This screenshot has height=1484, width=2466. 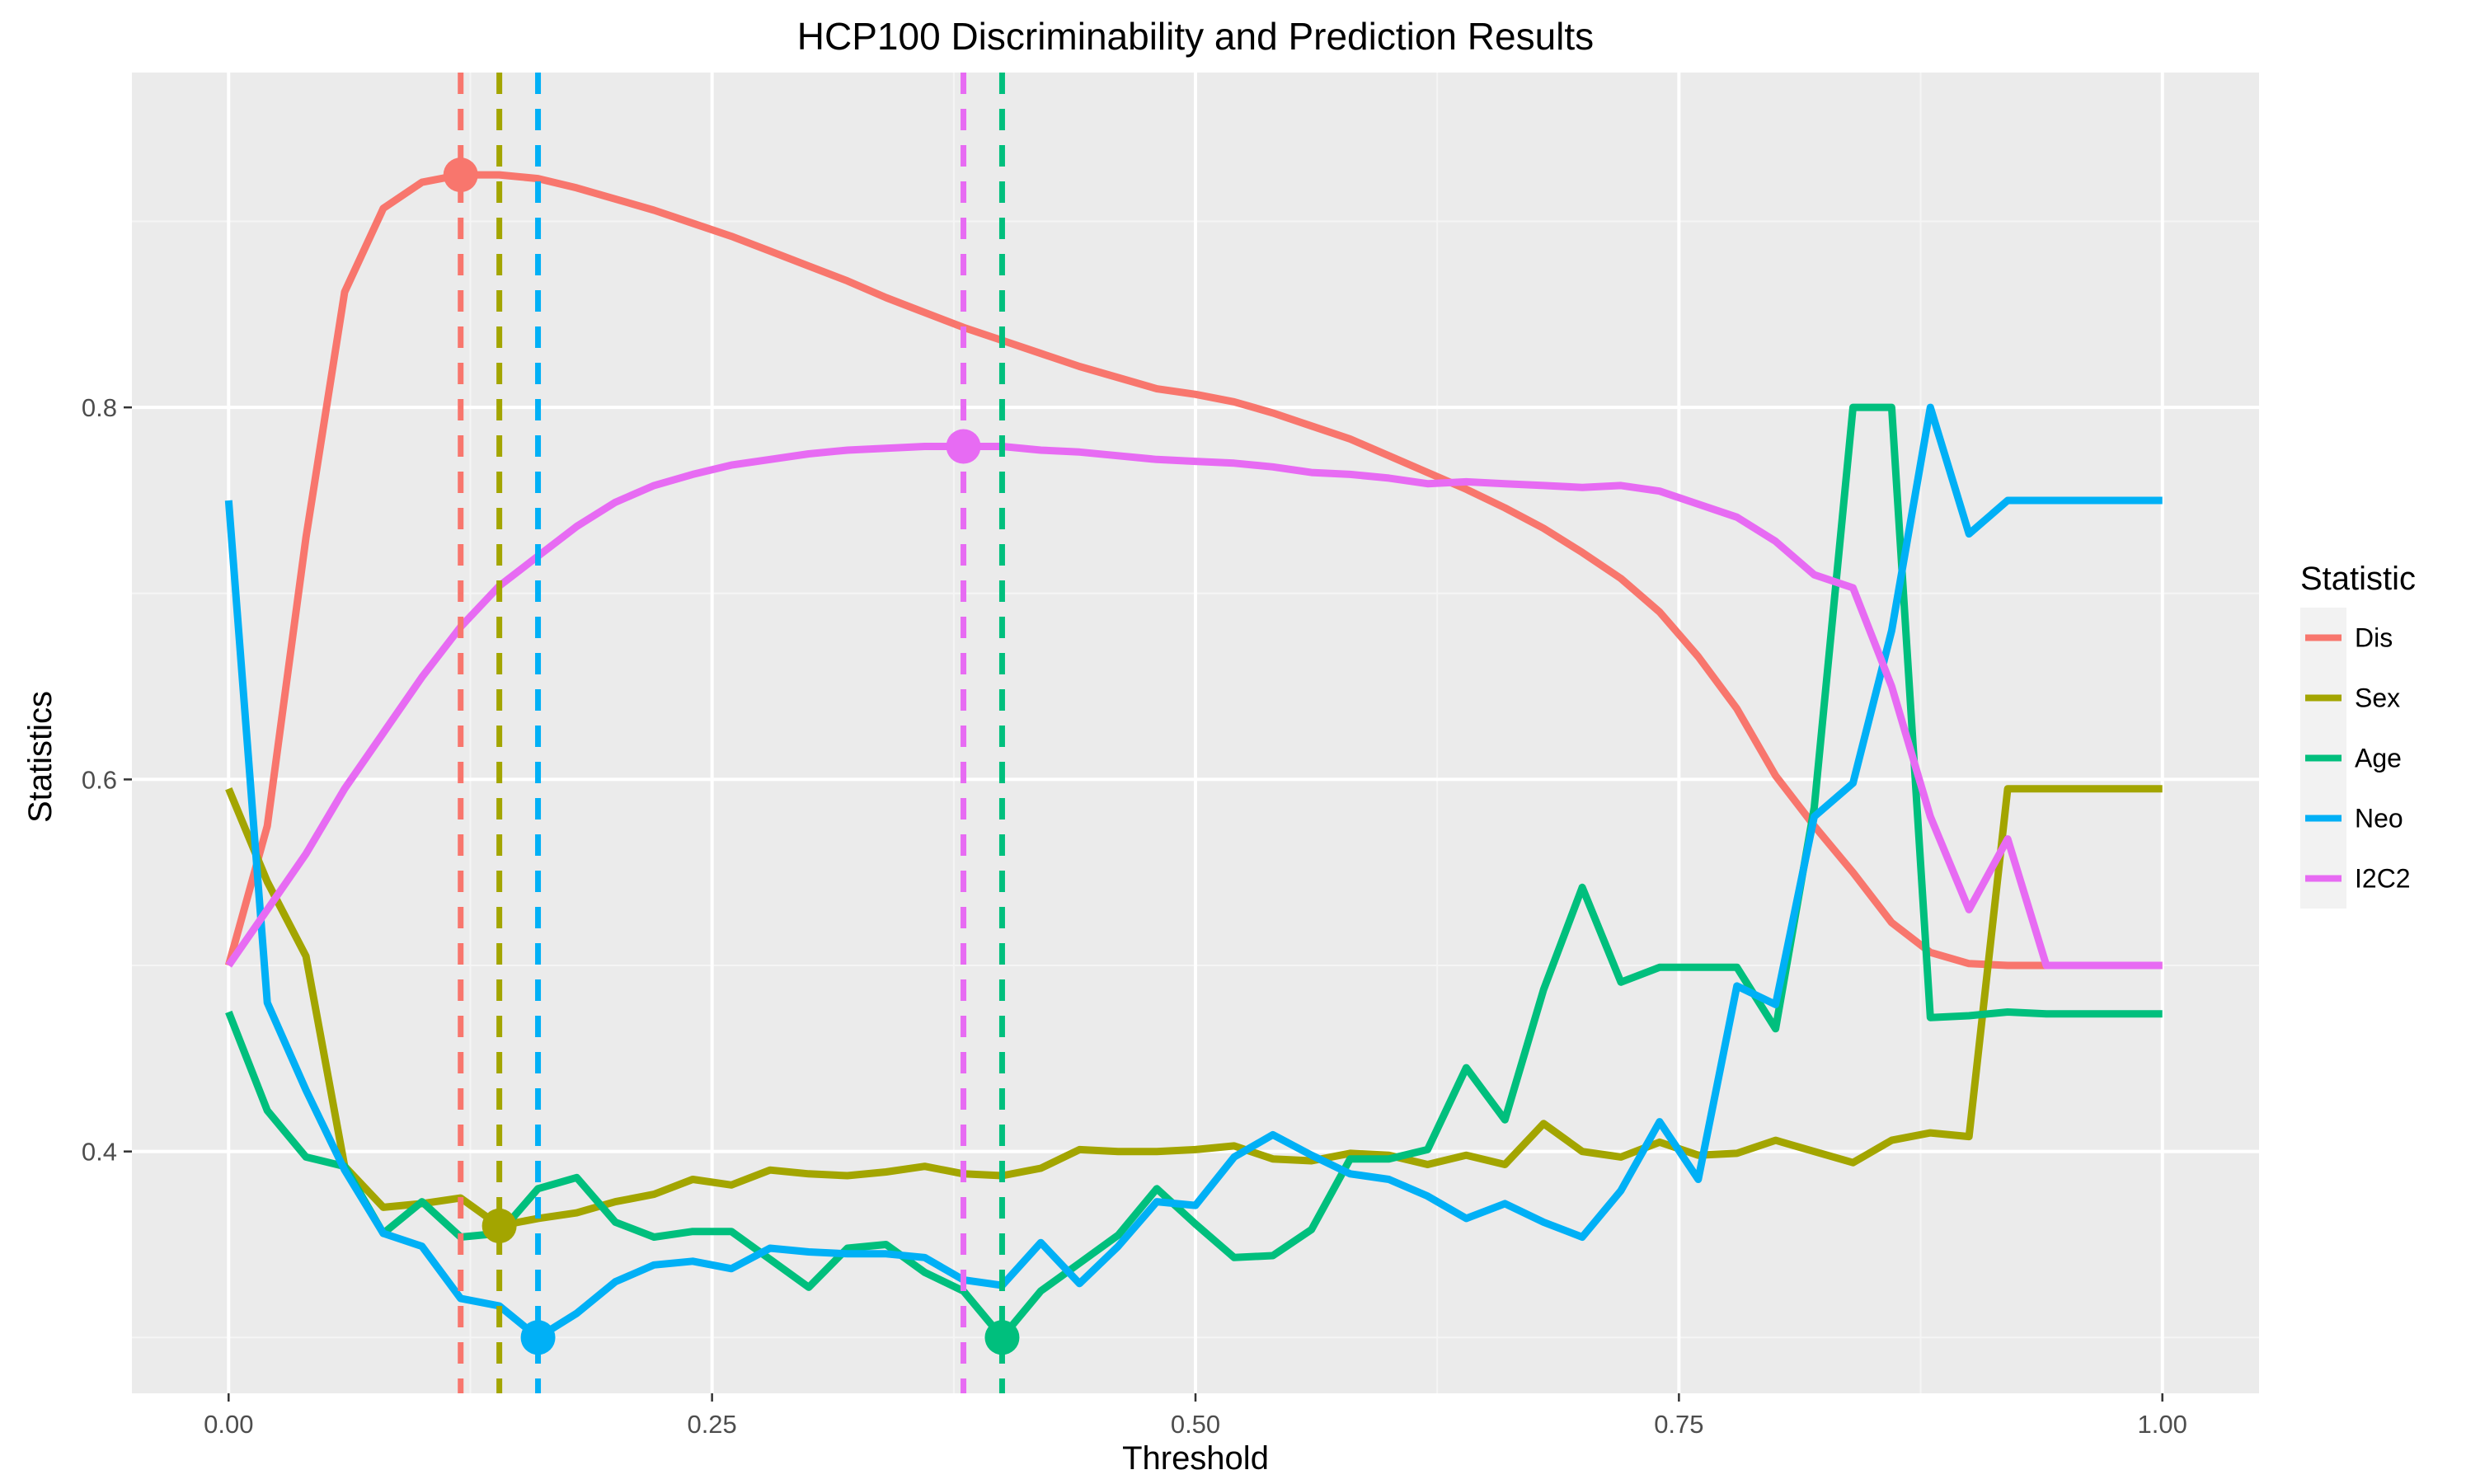 What do you see at coordinates (2358, 579) in the screenshot?
I see `legend-title: Statistic` at bounding box center [2358, 579].